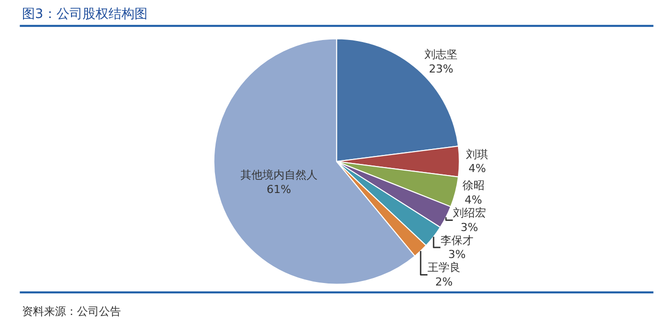 This screenshot has height=323, width=660. Describe the element at coordinates (477, 154) in the screenshot. I see `slice-label: 刘琪` at that location.